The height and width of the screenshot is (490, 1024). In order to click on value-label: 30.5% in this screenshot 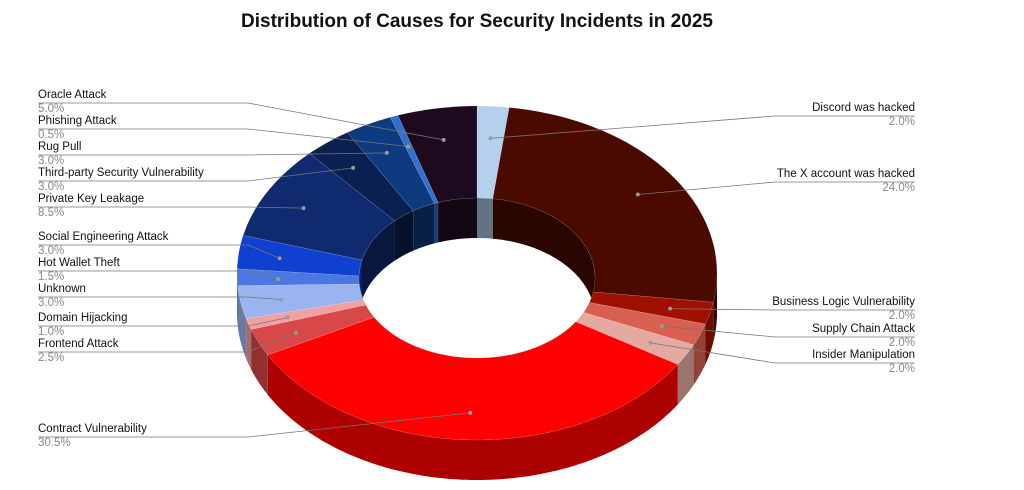, I will do `click(54, 443)`.